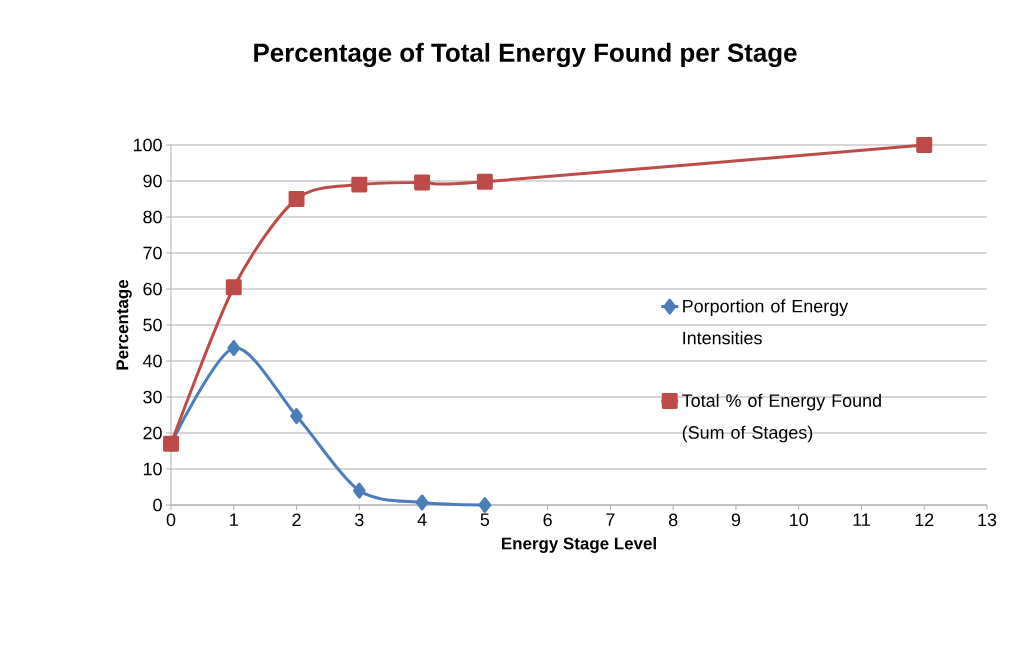 This screenshot has height=651, width=1030. I want to click on x-tick-label: 9, so click(736, 520).